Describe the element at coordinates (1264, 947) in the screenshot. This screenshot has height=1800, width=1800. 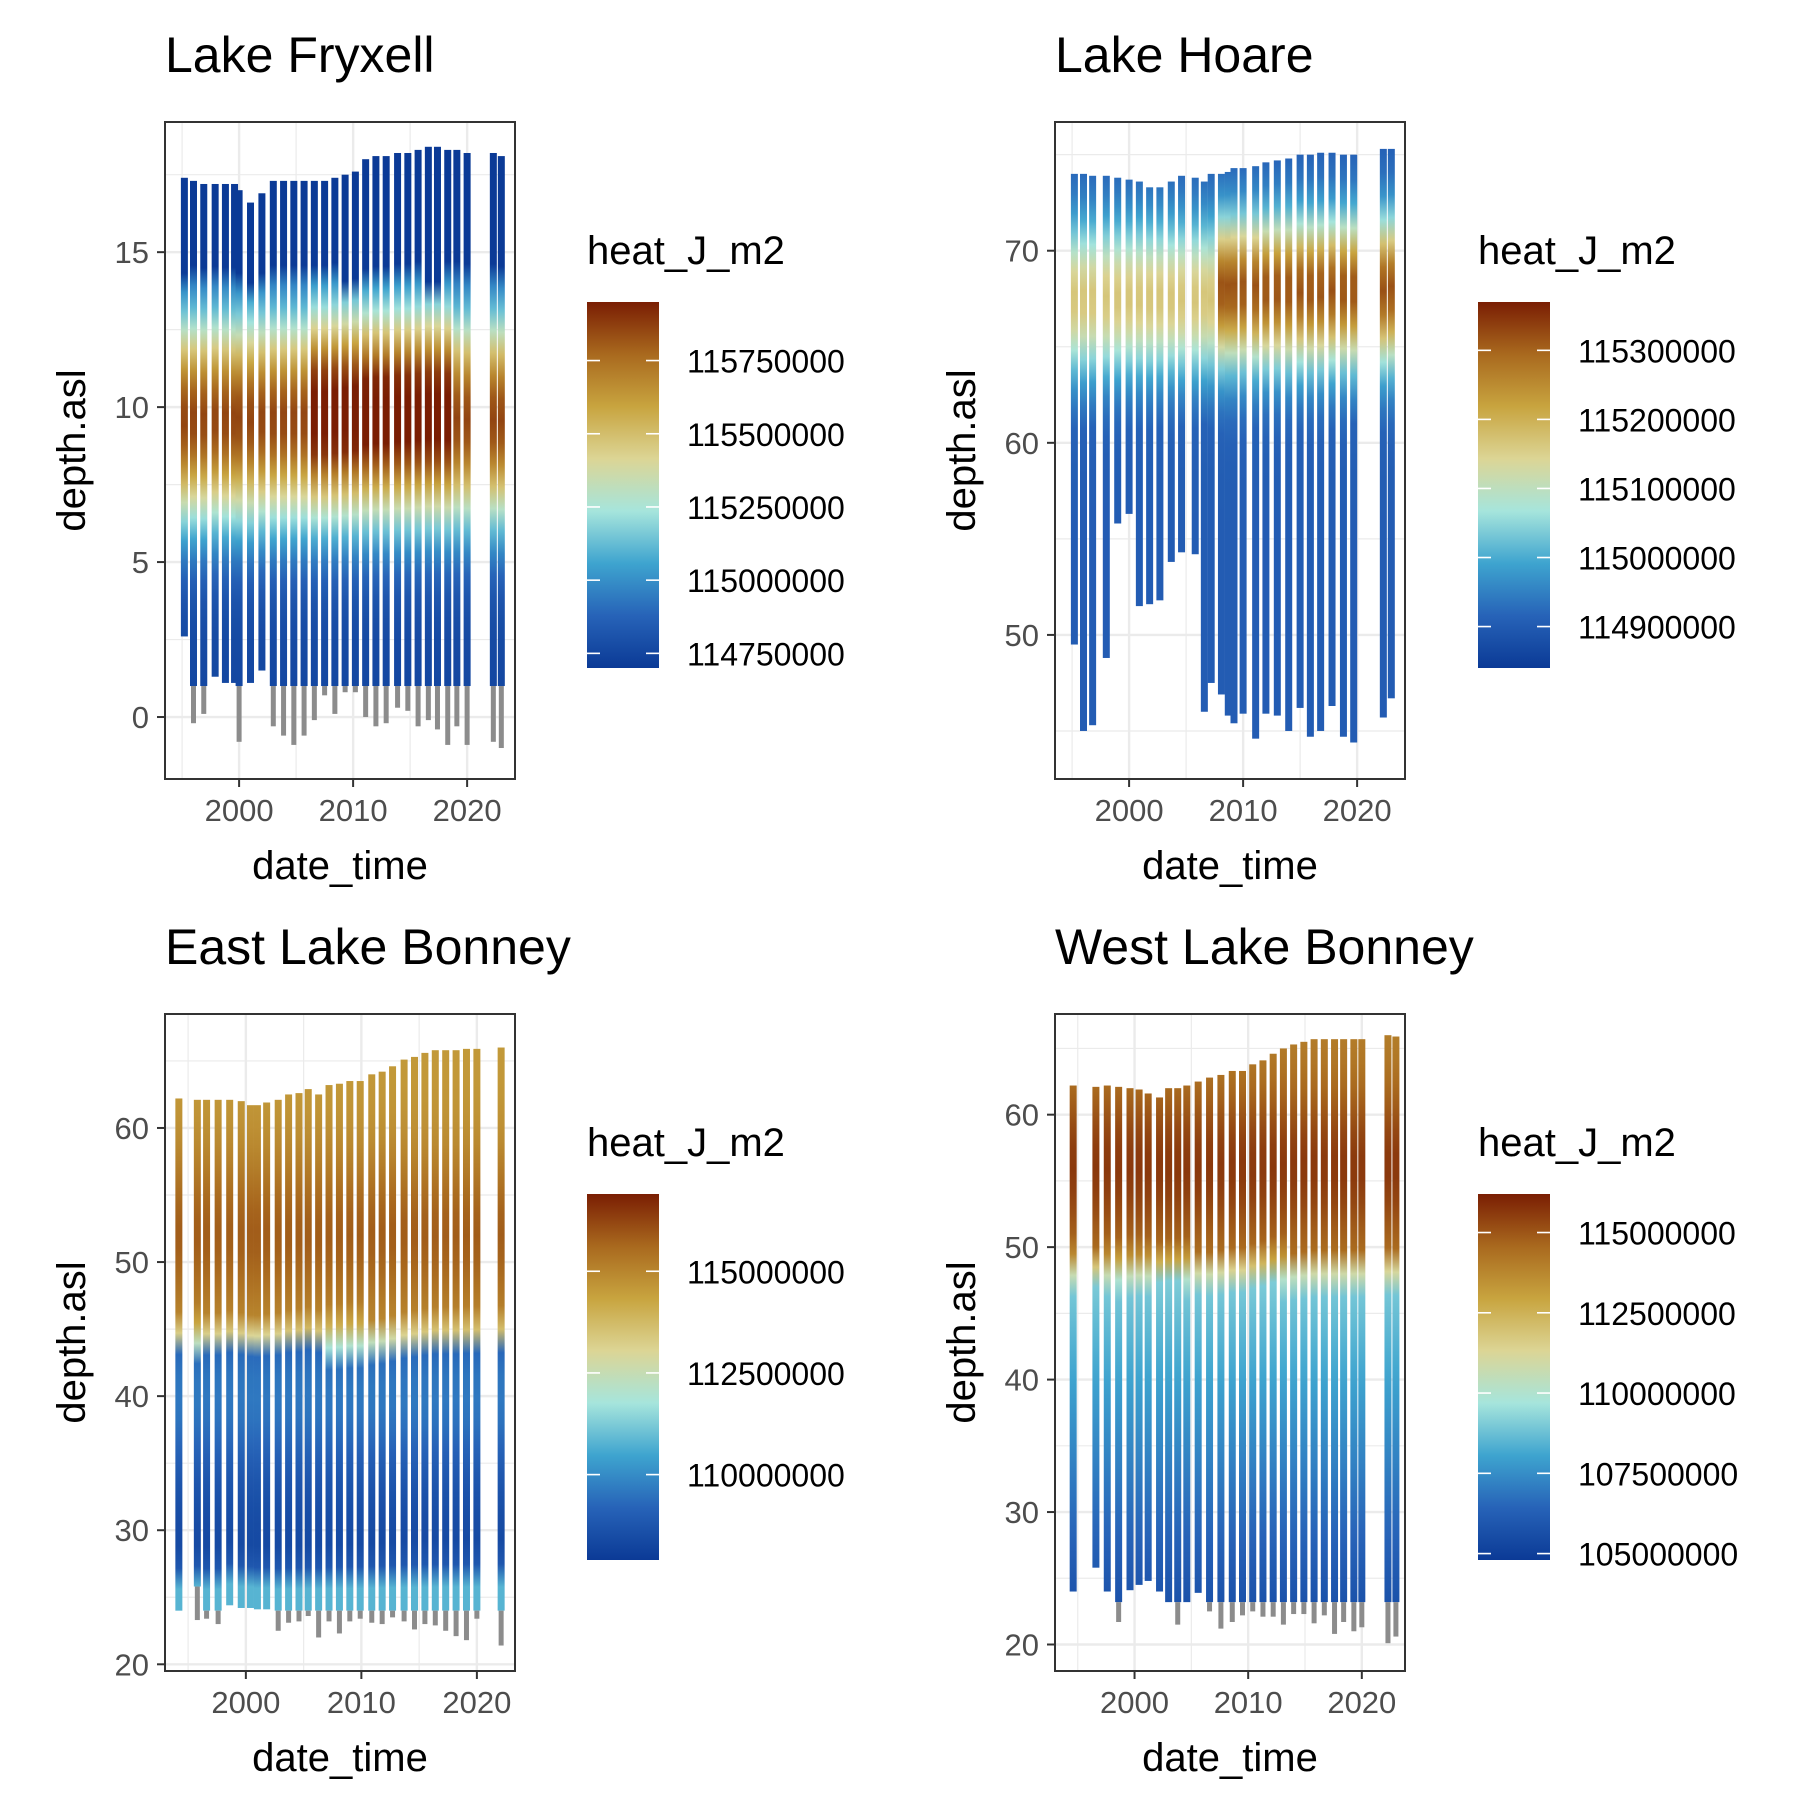
I see `panel-title: West Lake Bonney` at that location.